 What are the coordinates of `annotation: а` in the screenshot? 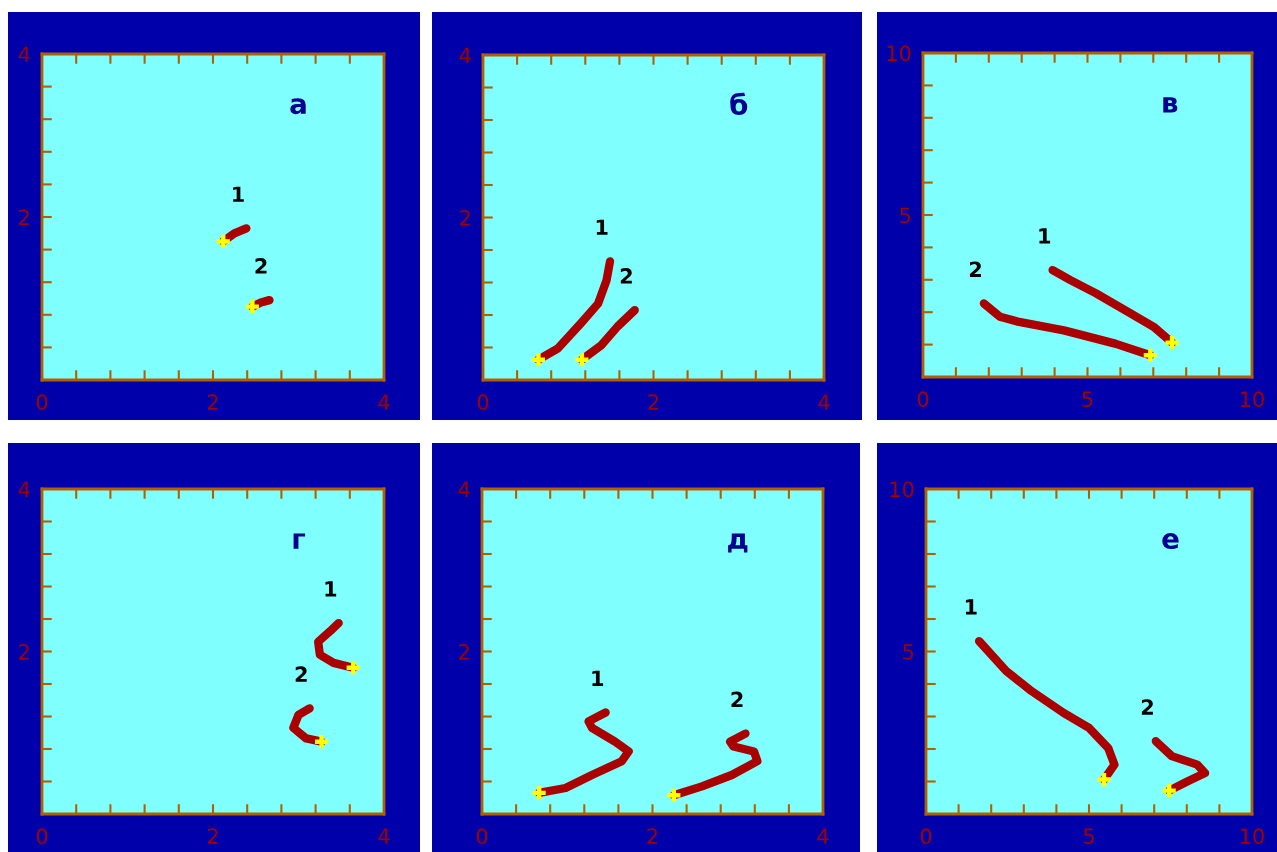 It's located at (298, 106).